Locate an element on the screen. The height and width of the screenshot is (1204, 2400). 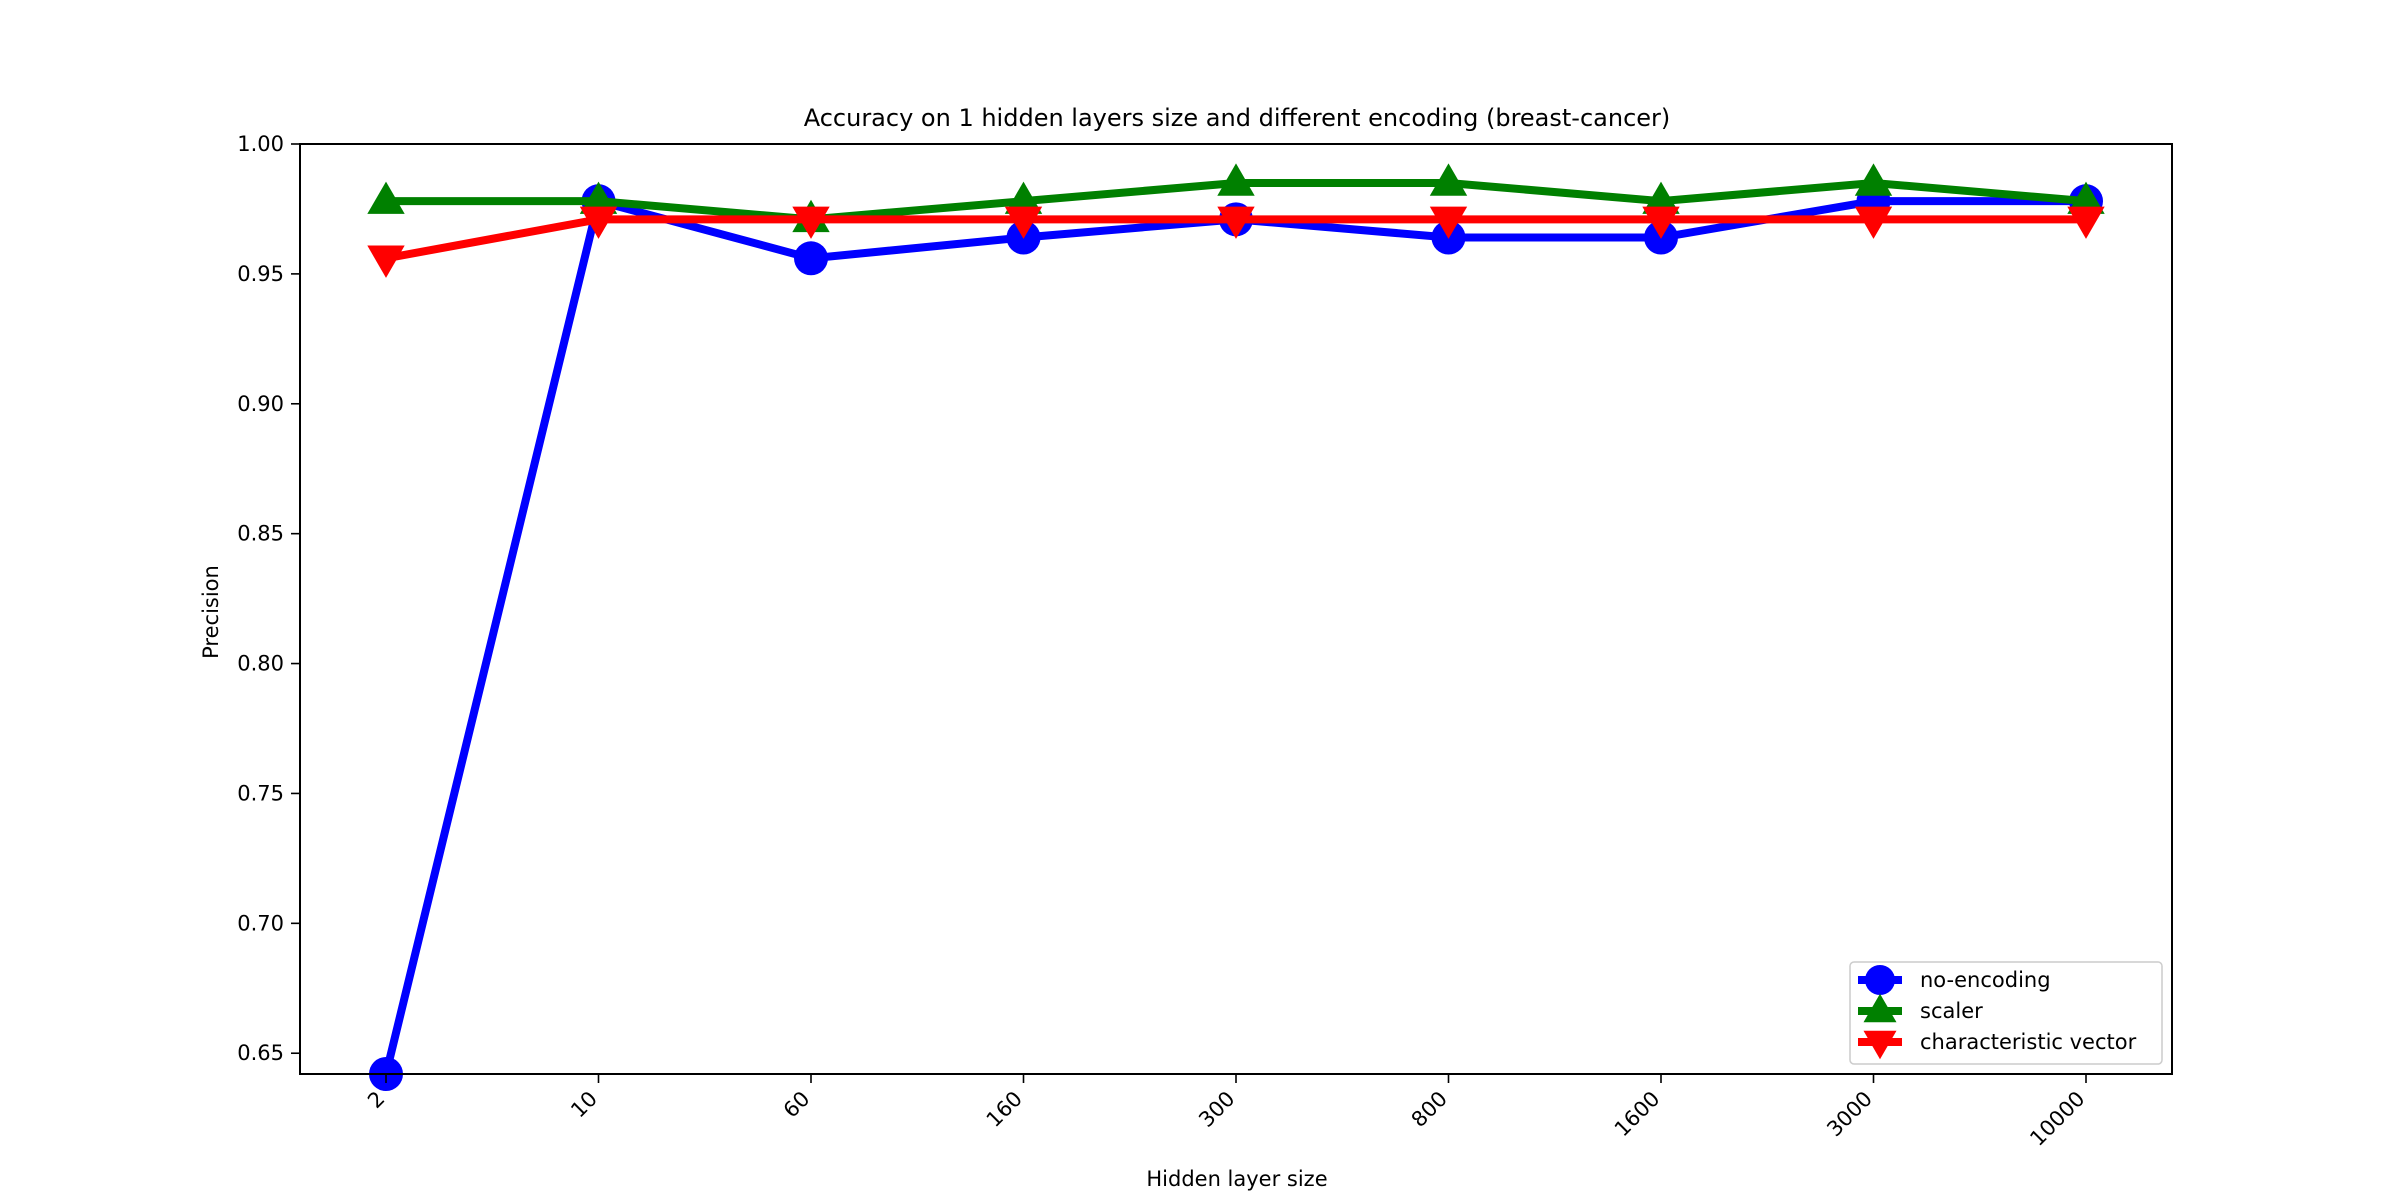
x-axis: 2 10 60 160 300 800 1600 3000 10000 is located at coordinates (1226, 1112).